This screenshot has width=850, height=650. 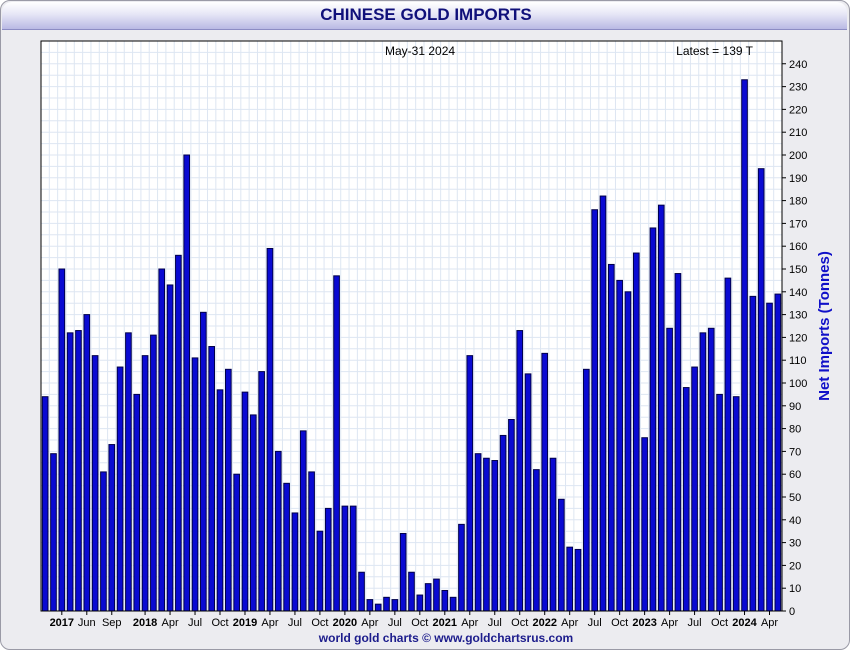 I want to click on x-tick-label: 2021, so click(x=445, y=623).